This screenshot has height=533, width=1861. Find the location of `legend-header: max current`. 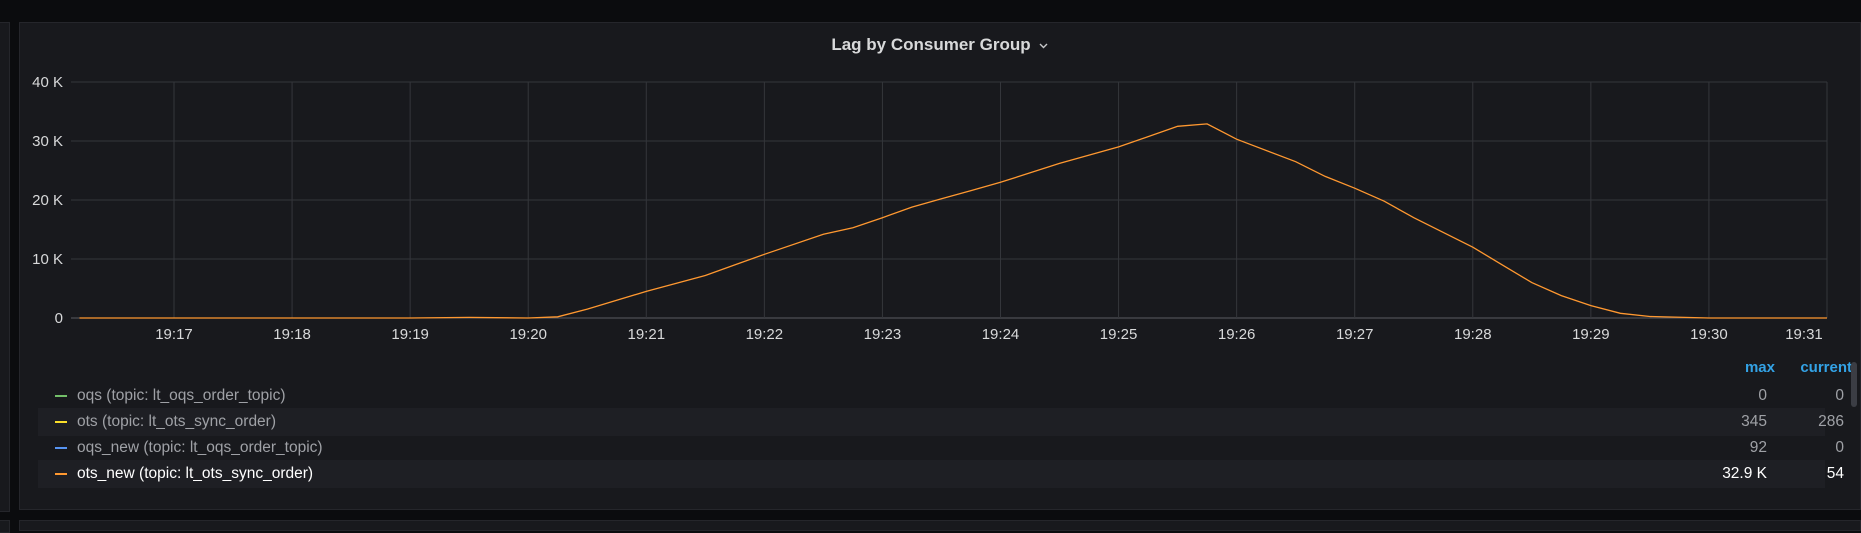

legend-header: max current is located at coordinates (1772, 370).